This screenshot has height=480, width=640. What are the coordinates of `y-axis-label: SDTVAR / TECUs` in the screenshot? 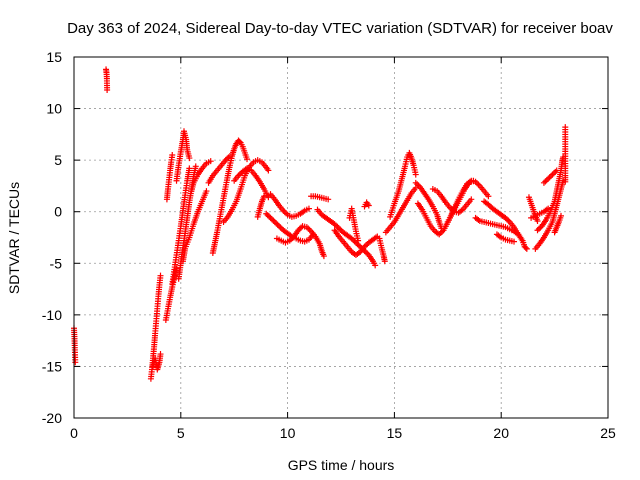 It's located at (14, 238).